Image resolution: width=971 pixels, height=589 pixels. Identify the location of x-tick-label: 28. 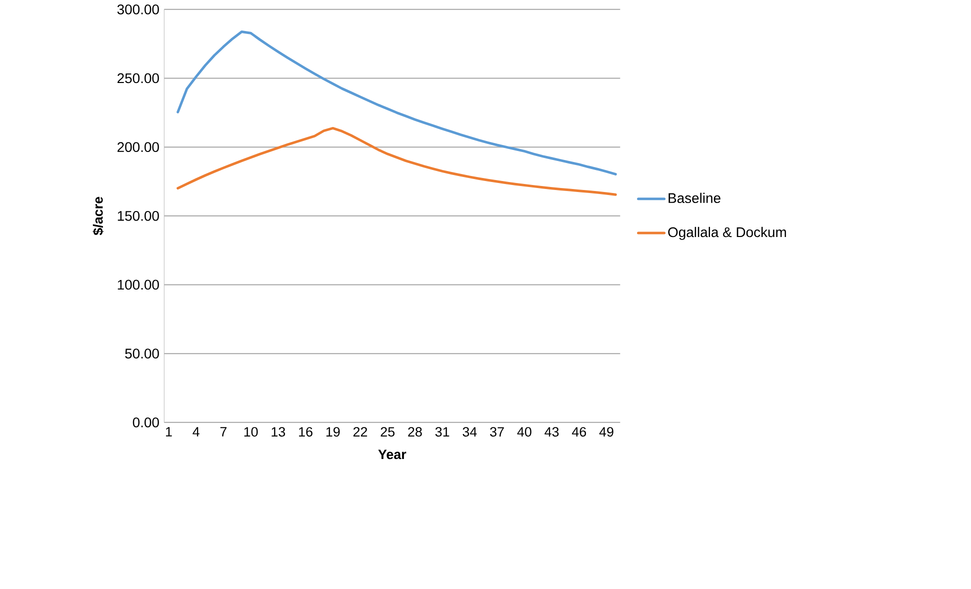
(415, 432).